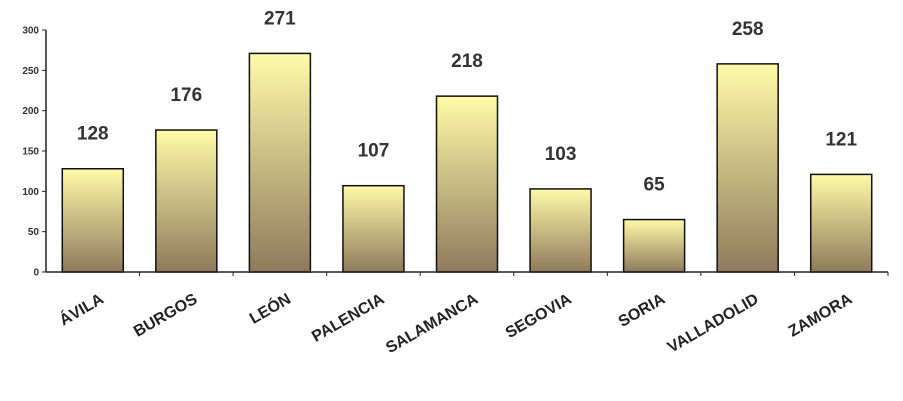  I want to click on data-label: 218, so click(467, 61).